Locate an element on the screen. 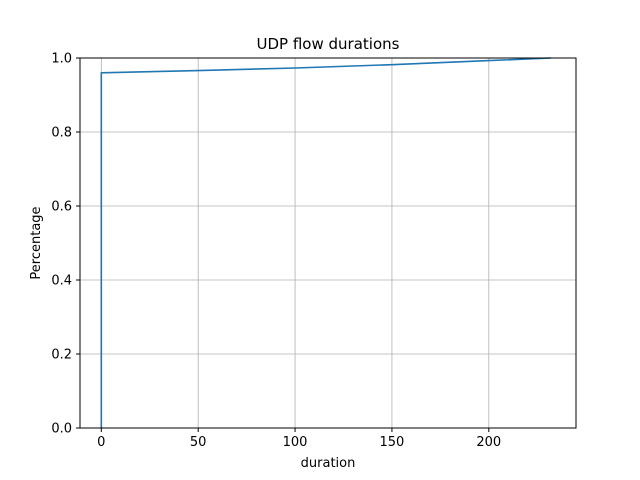 This screenshot has width=640, height=480. y-axis: 0.0 0.2 0.4 0.6 0.8 1.0 is located at coordinates (65, 244).